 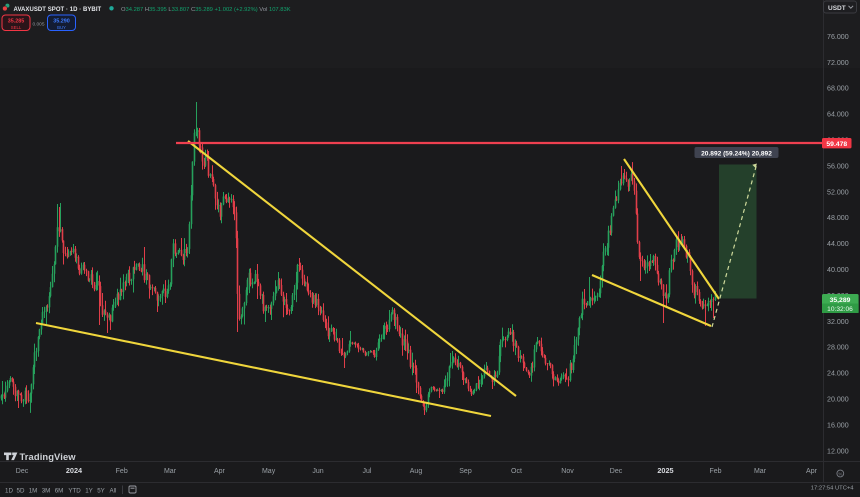 What do you see at coordinates (838, 218) in the screenshot?
I see `svg-text: 48.000` at bounding box center [838, 218].